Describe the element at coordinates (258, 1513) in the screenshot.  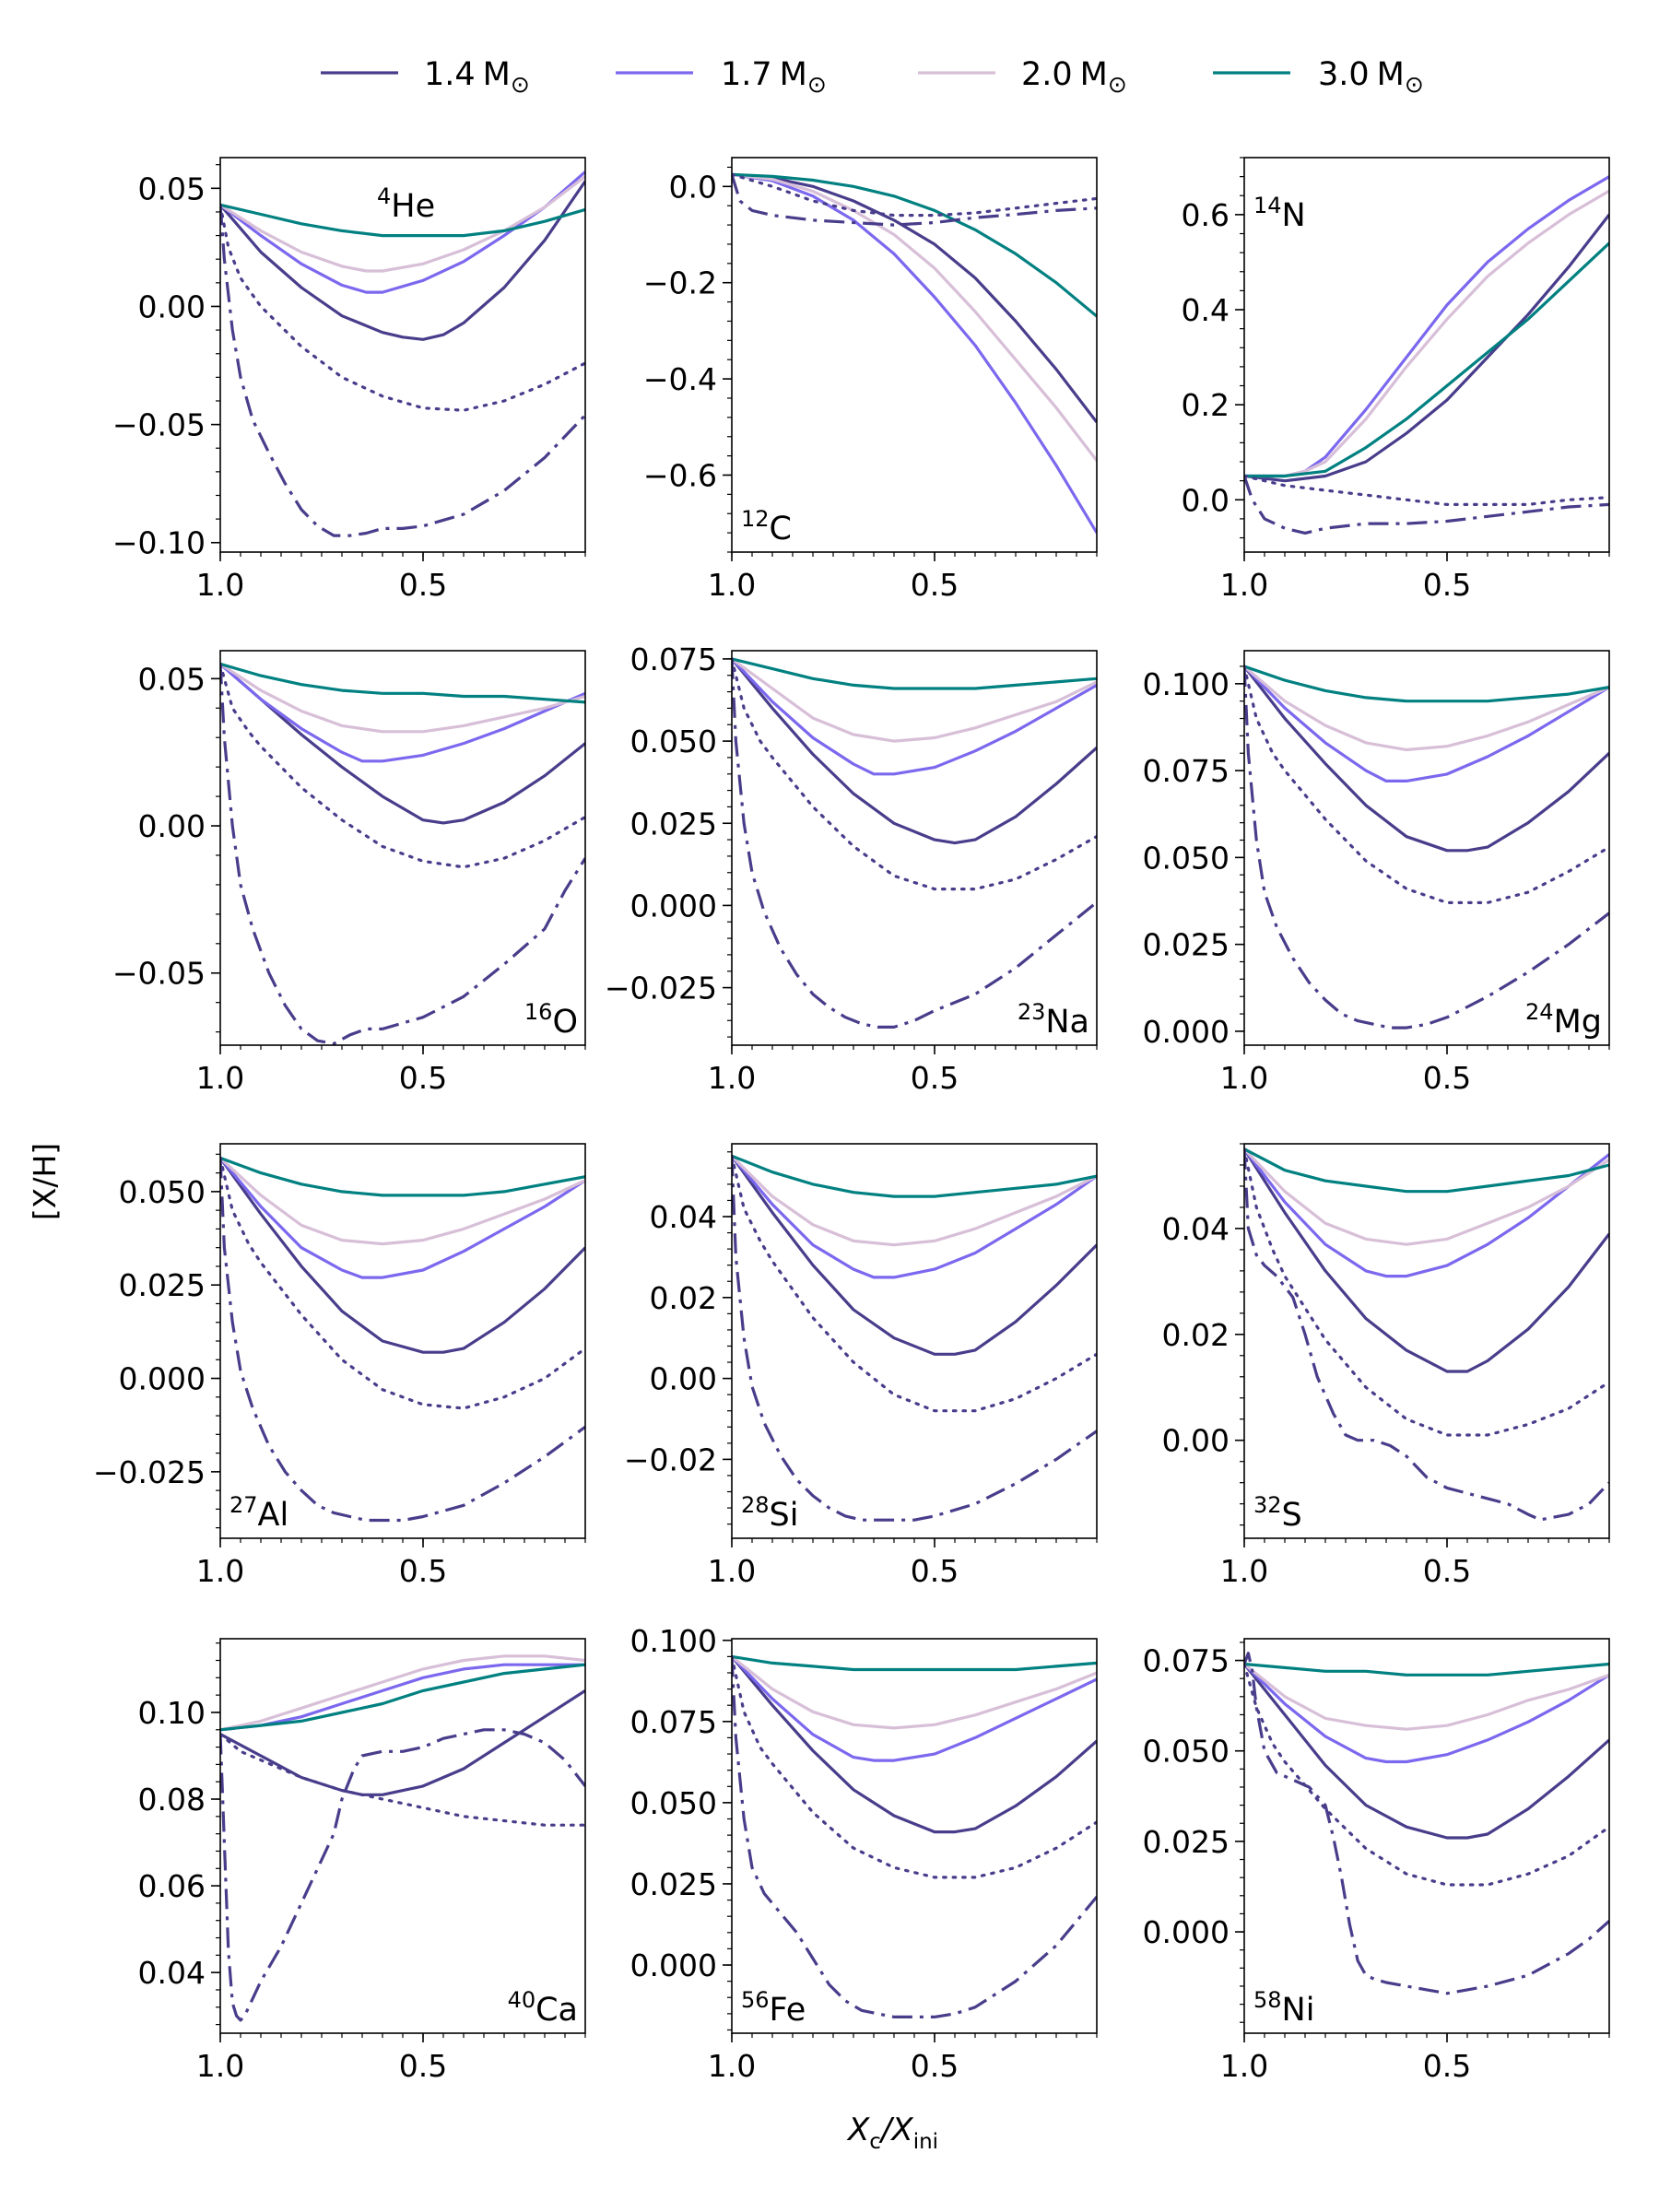
I see `isotope-label-al: 27Al` at that location.